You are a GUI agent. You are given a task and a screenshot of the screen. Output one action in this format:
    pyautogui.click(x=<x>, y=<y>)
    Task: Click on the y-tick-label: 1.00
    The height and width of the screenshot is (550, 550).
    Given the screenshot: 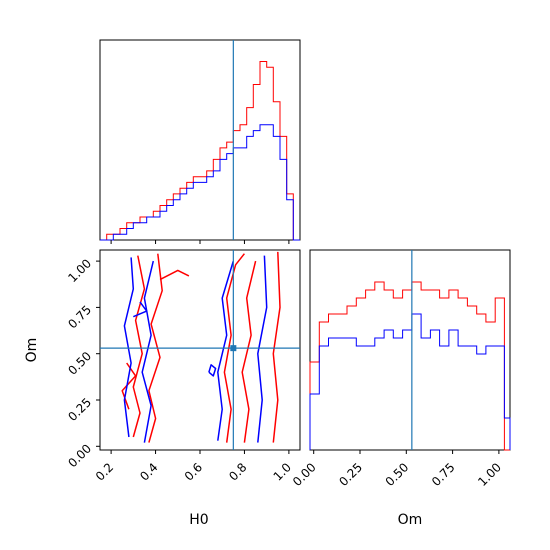 What is the action you would take?
    pyautogui.click(x=79, y=270)
    